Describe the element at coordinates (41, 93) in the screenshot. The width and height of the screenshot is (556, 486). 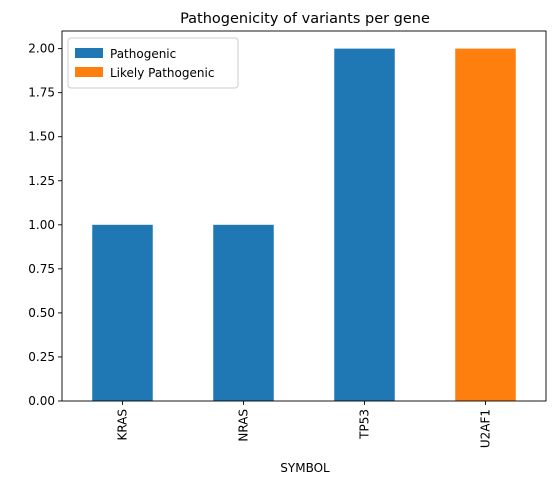
I see `y-tick-label: 1.75` at that location.